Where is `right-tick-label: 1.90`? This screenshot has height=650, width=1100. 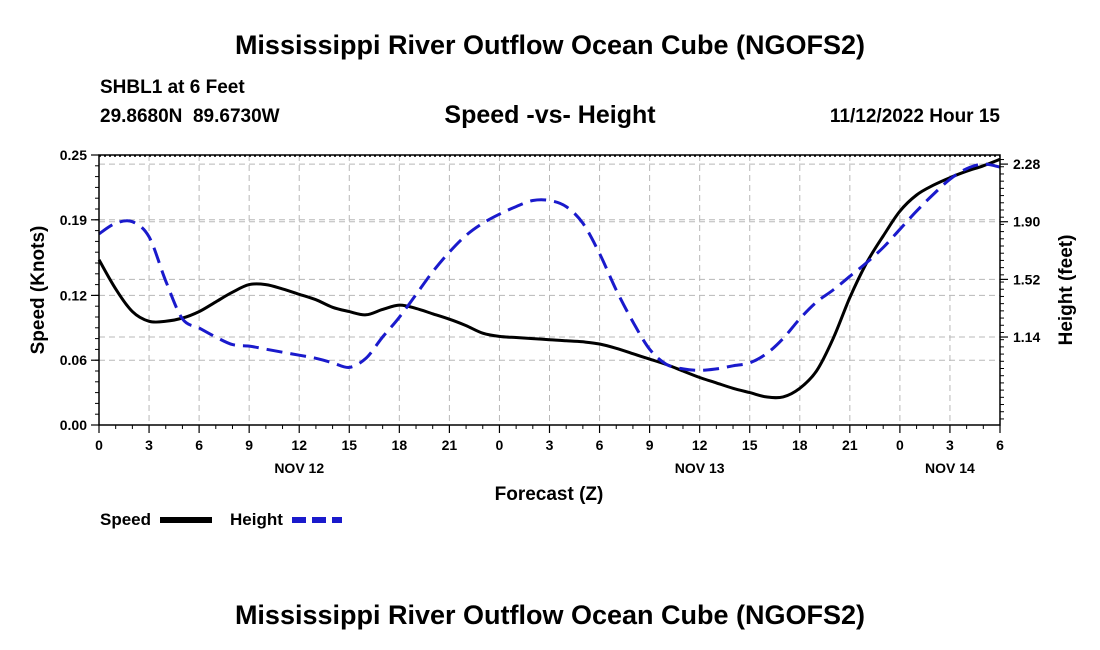
right-tick-label: 1.90 is located at coordinates (1026, 222).